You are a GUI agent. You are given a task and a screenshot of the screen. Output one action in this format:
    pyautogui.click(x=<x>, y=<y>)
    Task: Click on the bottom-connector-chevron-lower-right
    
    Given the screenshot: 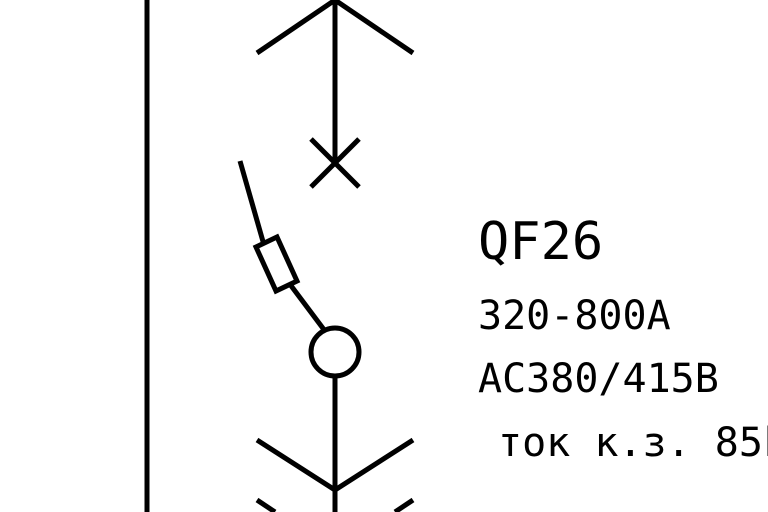 What is the action you would take?
    pyautogui.click(x=404, y=504)
    